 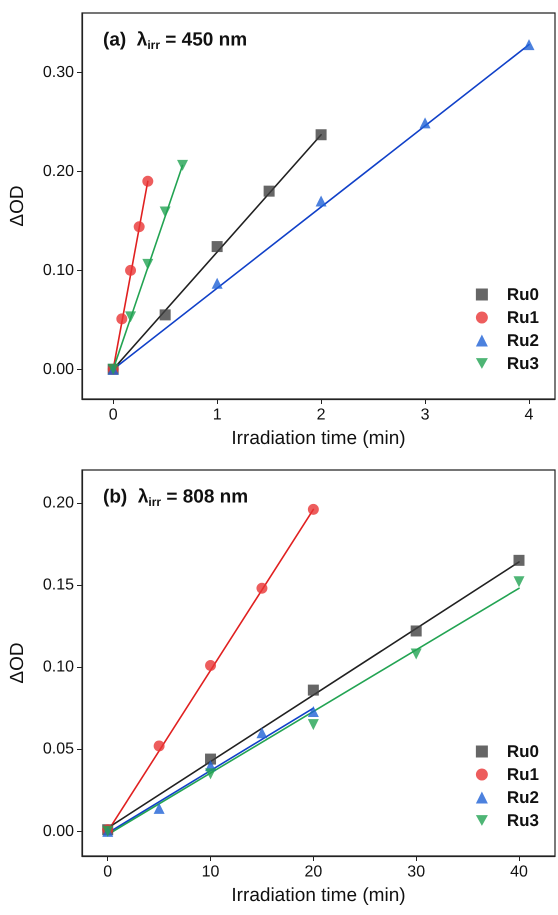 I want to click on x-tick-label: 4, so click(x=529, y=415).